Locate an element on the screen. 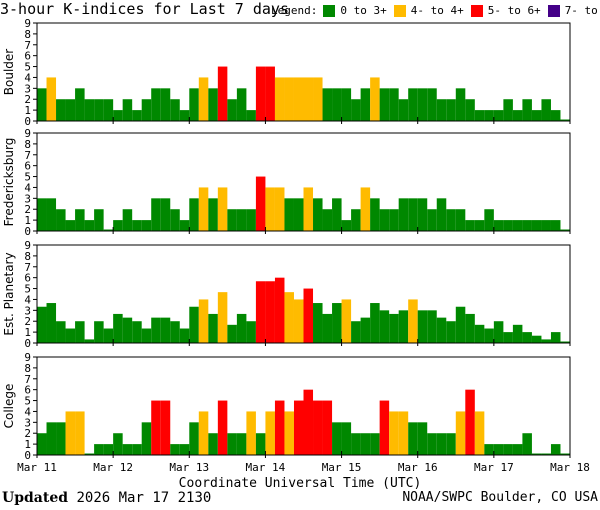 The image size is (600, 510). ytick-label-3-9: 9 is located at coordinates (27, 357).